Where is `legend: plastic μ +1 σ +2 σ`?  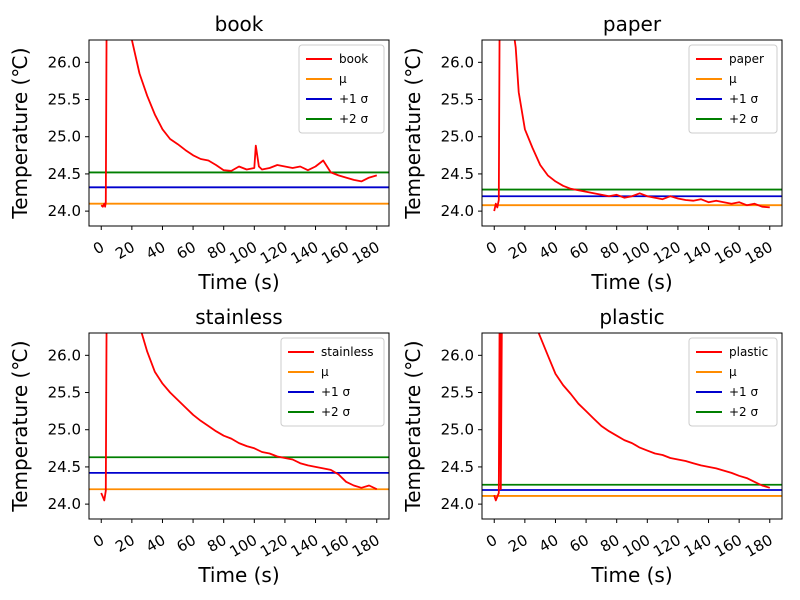 legend: plastic μ +1 σ +2 σ is located at coordinates (733, 382).